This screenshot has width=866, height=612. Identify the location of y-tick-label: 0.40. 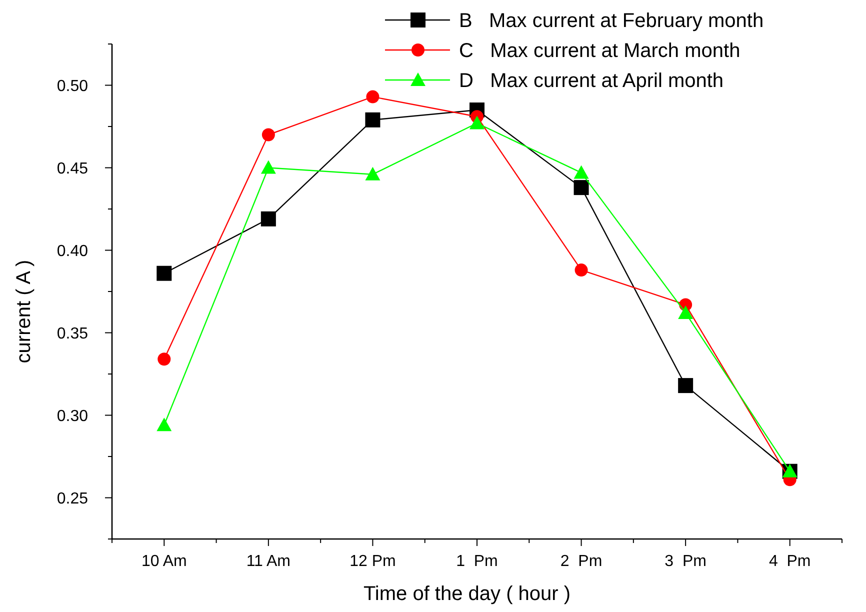
(72, 251).